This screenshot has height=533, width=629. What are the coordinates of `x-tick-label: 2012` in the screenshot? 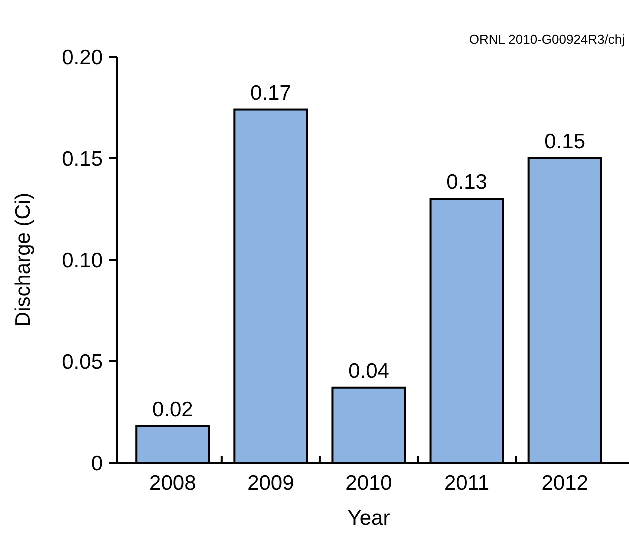 It's located at (565, 483).